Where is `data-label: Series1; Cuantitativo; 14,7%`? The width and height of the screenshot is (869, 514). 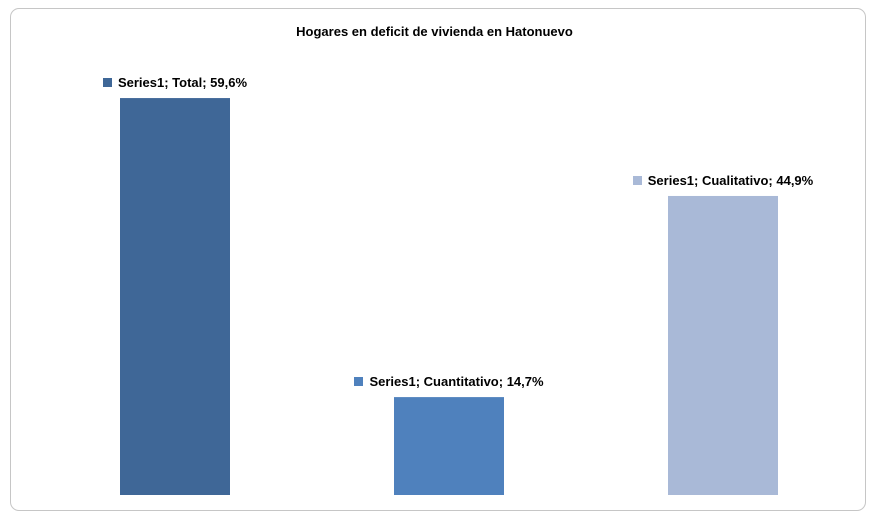
data-label: Series1; Cuantitativo; 14,7% is located at coordinates (449, 381).